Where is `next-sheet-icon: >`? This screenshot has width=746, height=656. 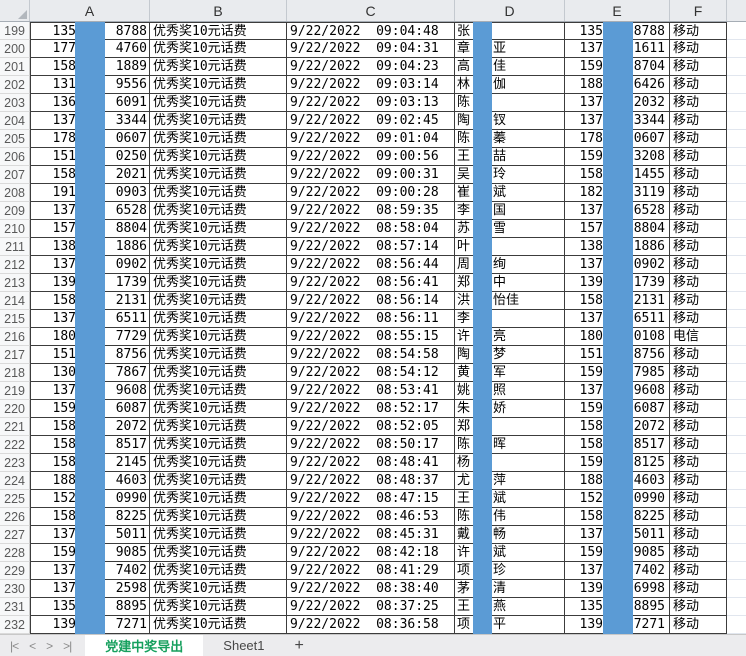
next-sheet-icon: > is located at coordinates (49, 645).